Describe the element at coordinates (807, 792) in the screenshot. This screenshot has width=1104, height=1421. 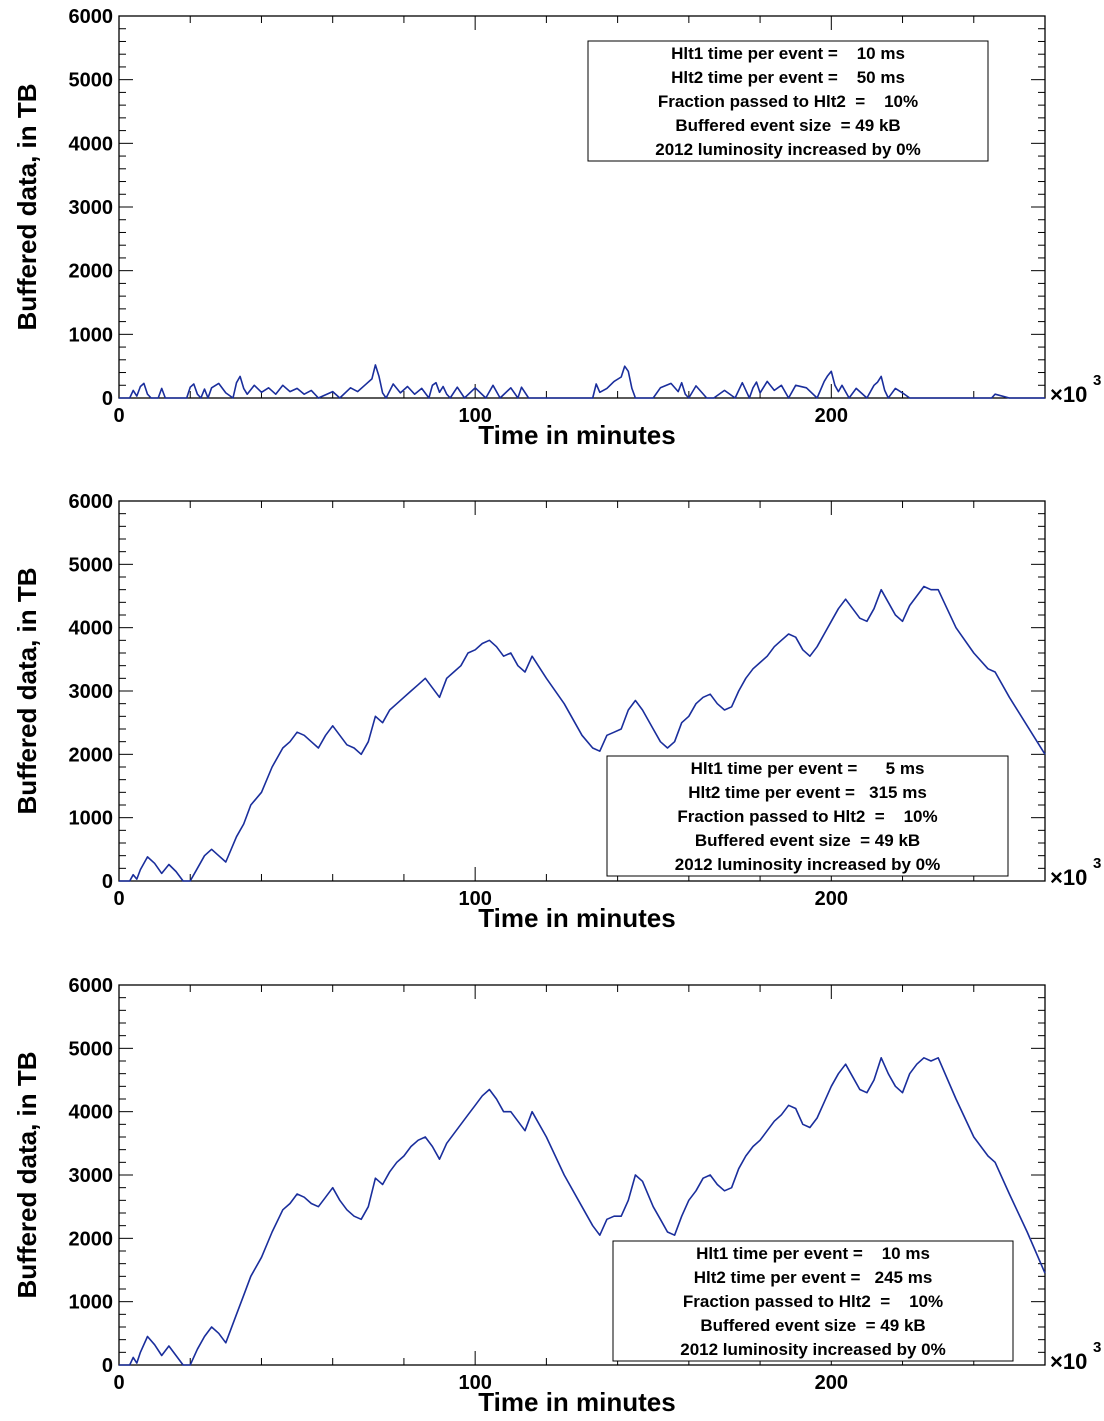
I see `annotation-line: Hlt2 time per event = 315 ms` at that location.